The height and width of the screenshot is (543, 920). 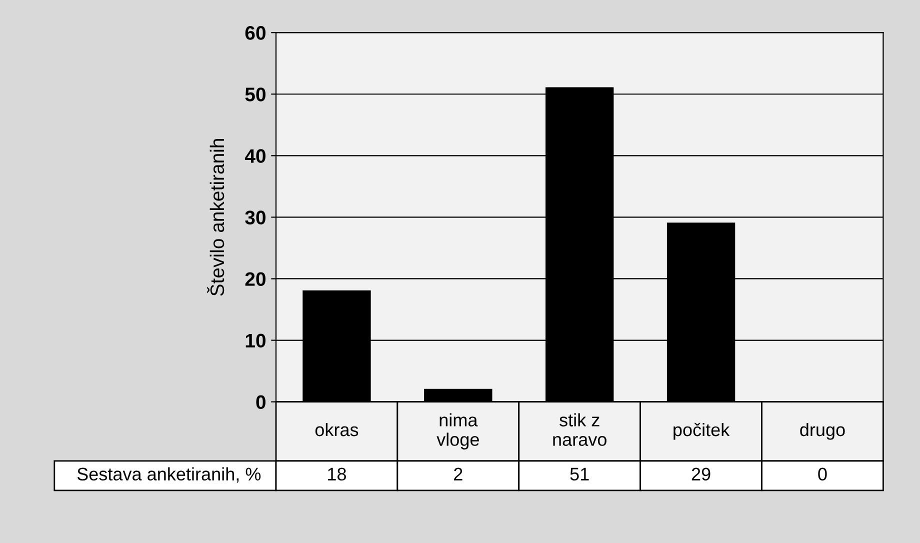 What do you see at coordinates (579, 429) in the screenshot?
I see `x-tick-label: stik z naravo` at bounding box center [579, 429].